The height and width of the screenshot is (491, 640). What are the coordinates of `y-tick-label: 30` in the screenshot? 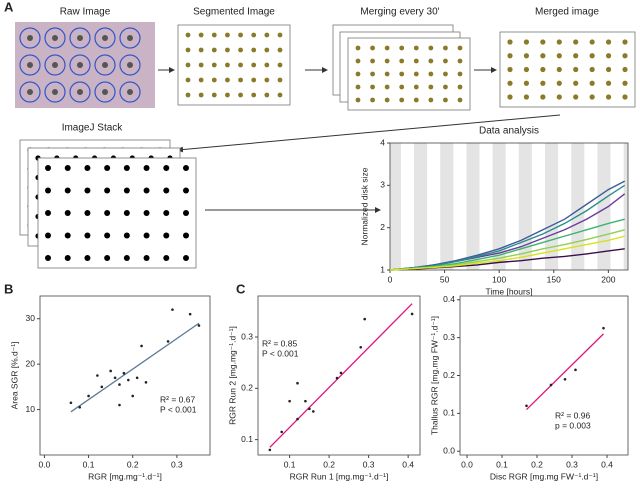 It's located at (31, 318).